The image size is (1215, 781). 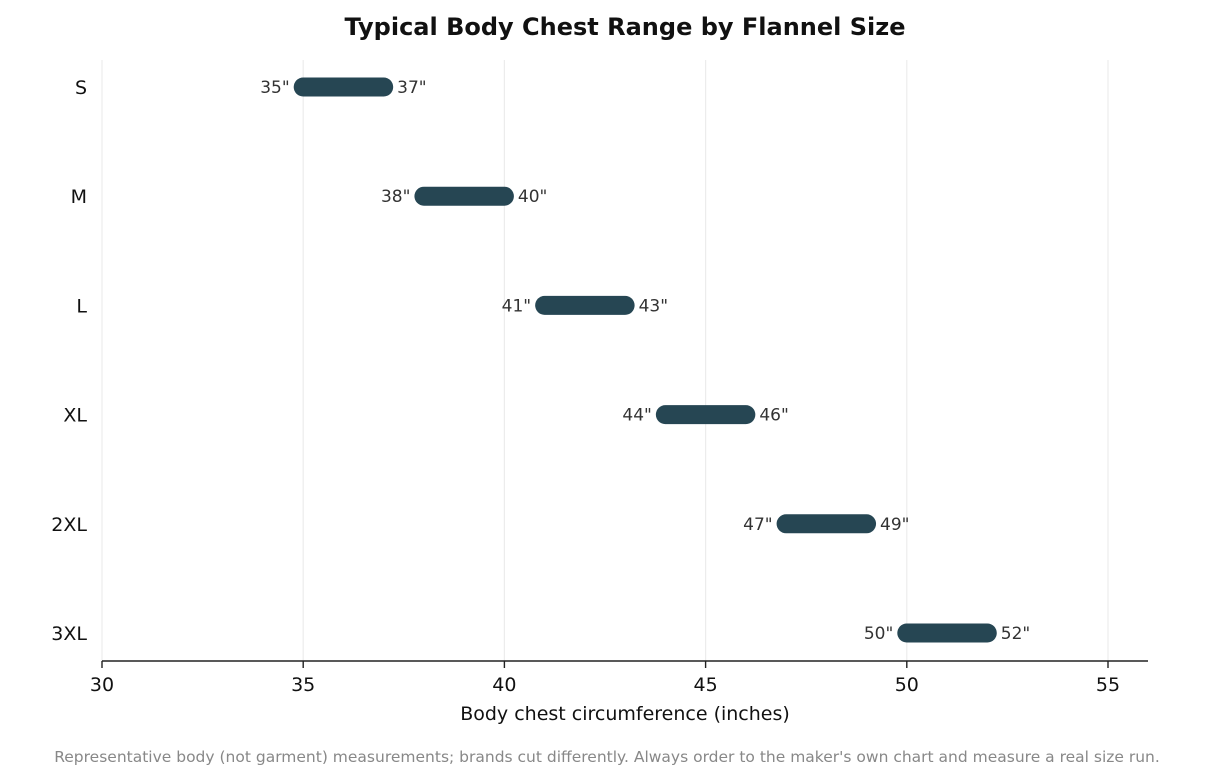 I want to click on x-axis-ticks: 30 35 40 45 50 55, so click(x=605, y=678).